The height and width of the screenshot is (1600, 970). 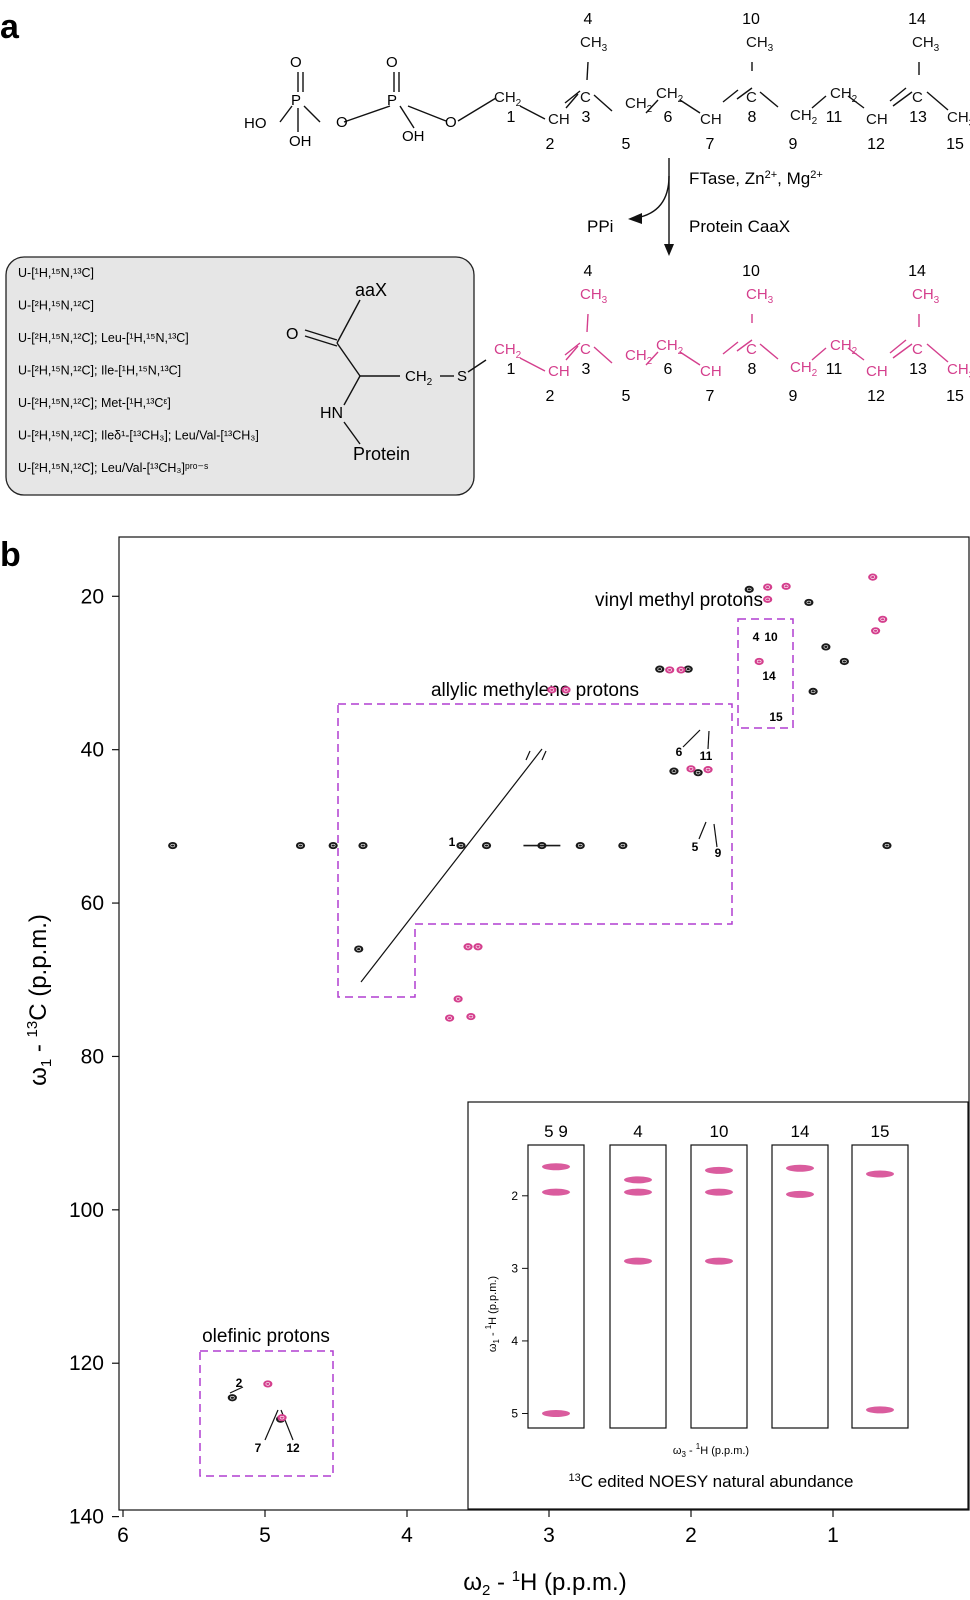 I want to click on allylic-region-label: allylic methylene protons, so click(x=535, y=690).